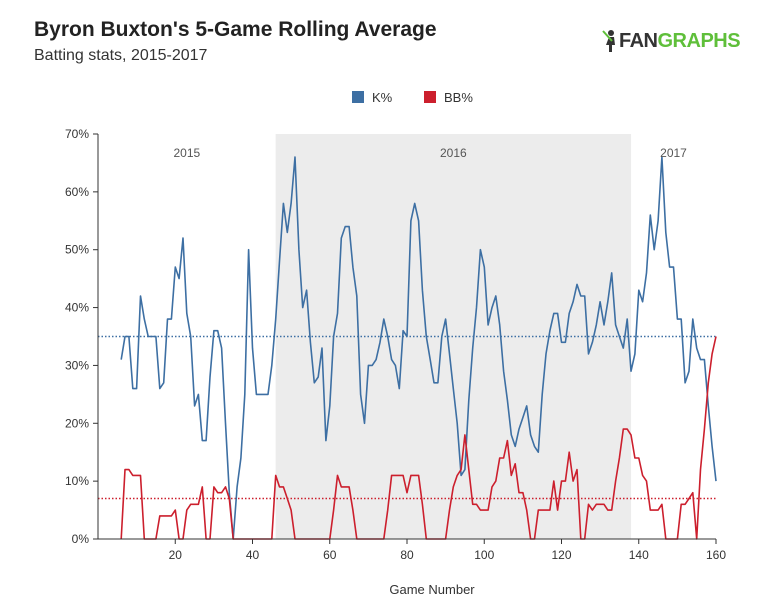 The image size is (767, 616). Describe the element at coordinates (176, 555) in the screenshot. I see `x-tick-label: 20` at that location.